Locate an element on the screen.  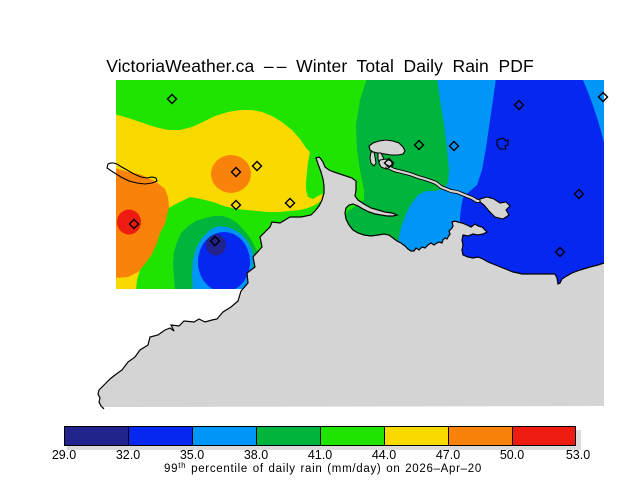
svg-text: 35.0 is located at coordinates (192, 455).